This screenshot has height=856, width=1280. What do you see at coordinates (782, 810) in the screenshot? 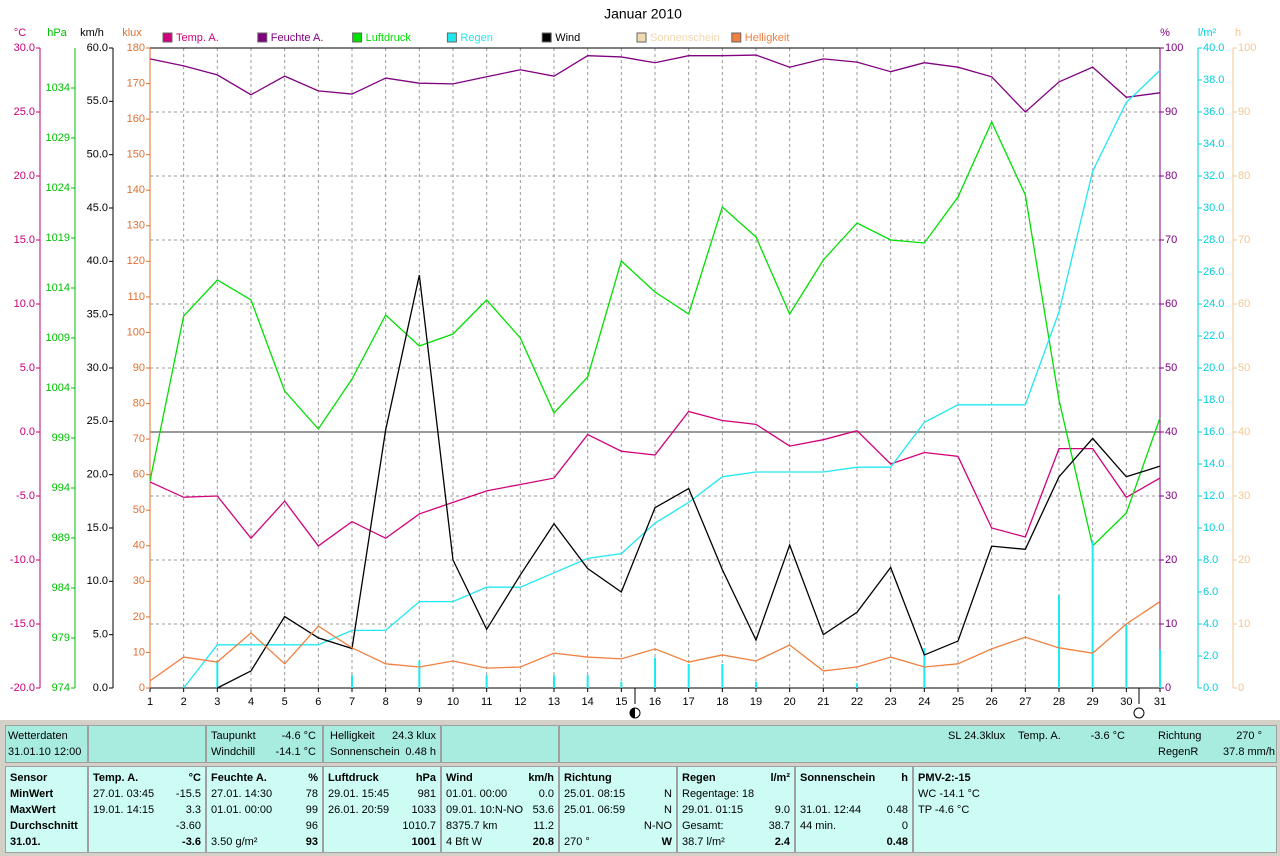
I see `table-value: 9.0` at bounding box center [782, 810].